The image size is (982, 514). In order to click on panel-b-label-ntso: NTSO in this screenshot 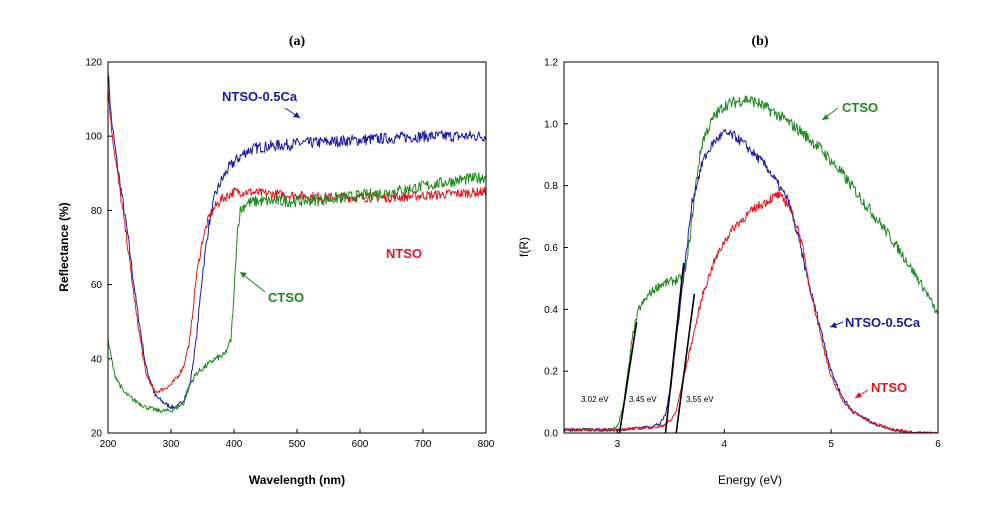, I will do `click(889, 387)`.